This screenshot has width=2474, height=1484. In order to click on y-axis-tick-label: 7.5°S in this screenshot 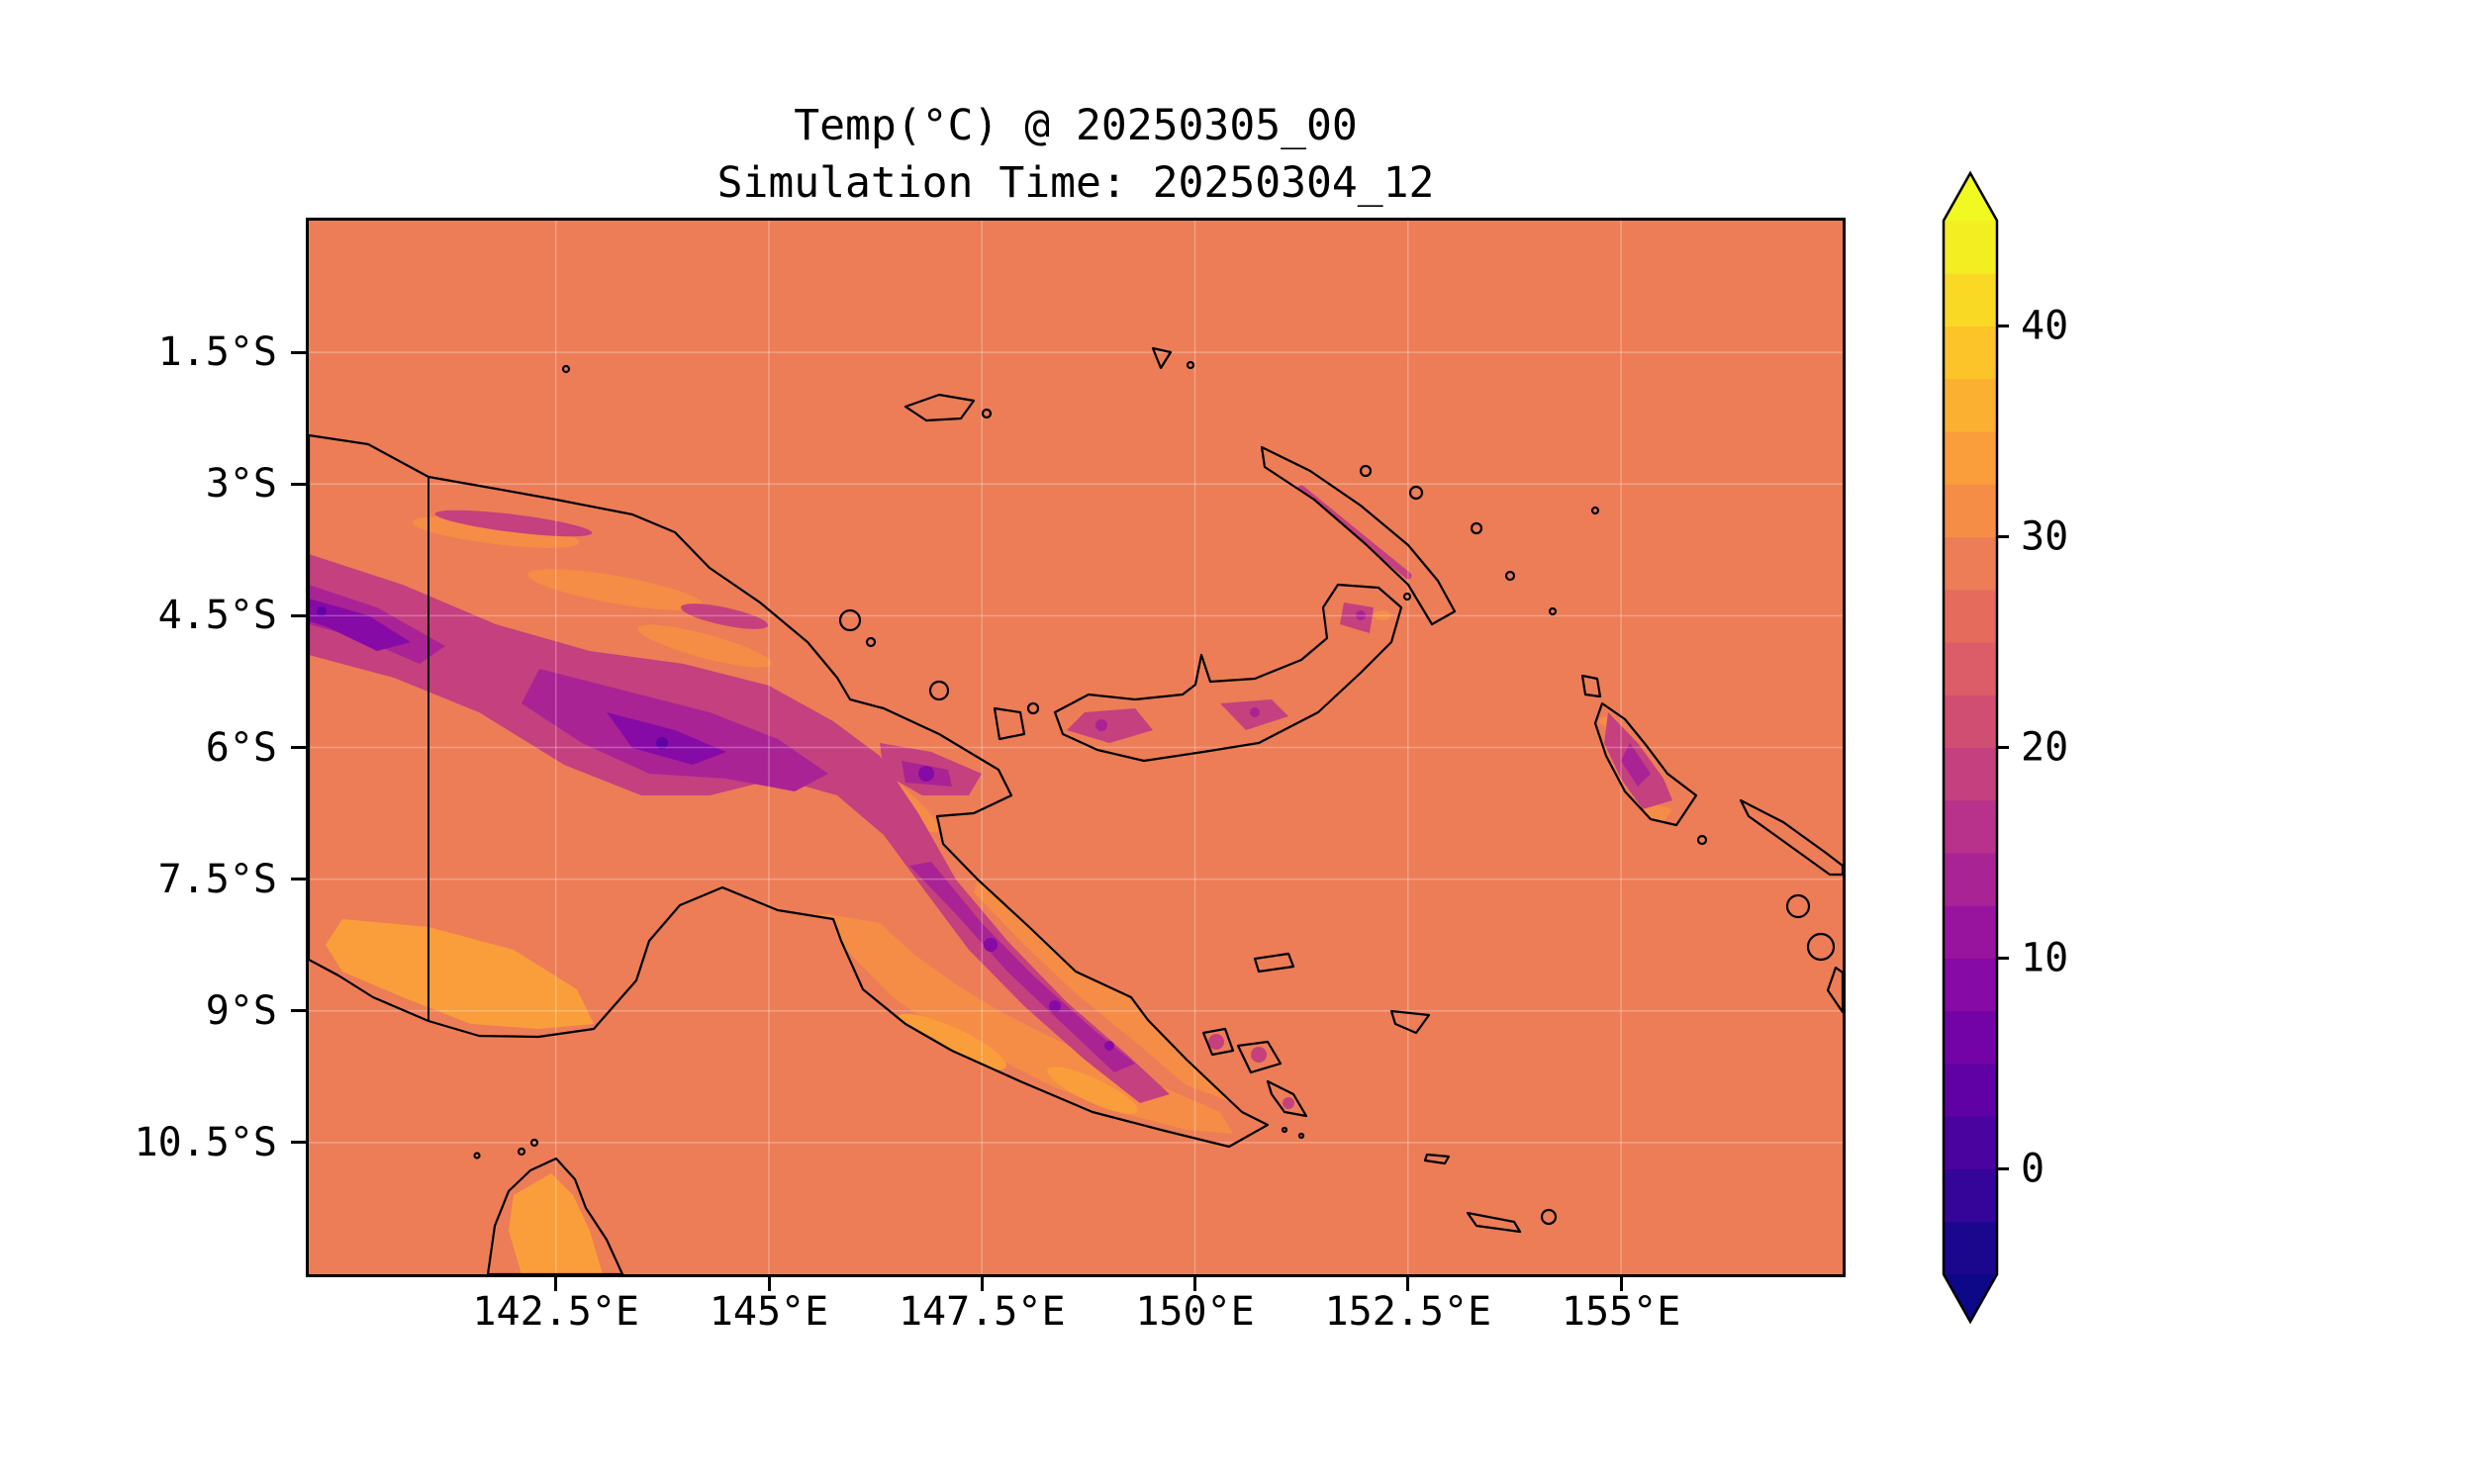, I will do `click(217, 879)`.